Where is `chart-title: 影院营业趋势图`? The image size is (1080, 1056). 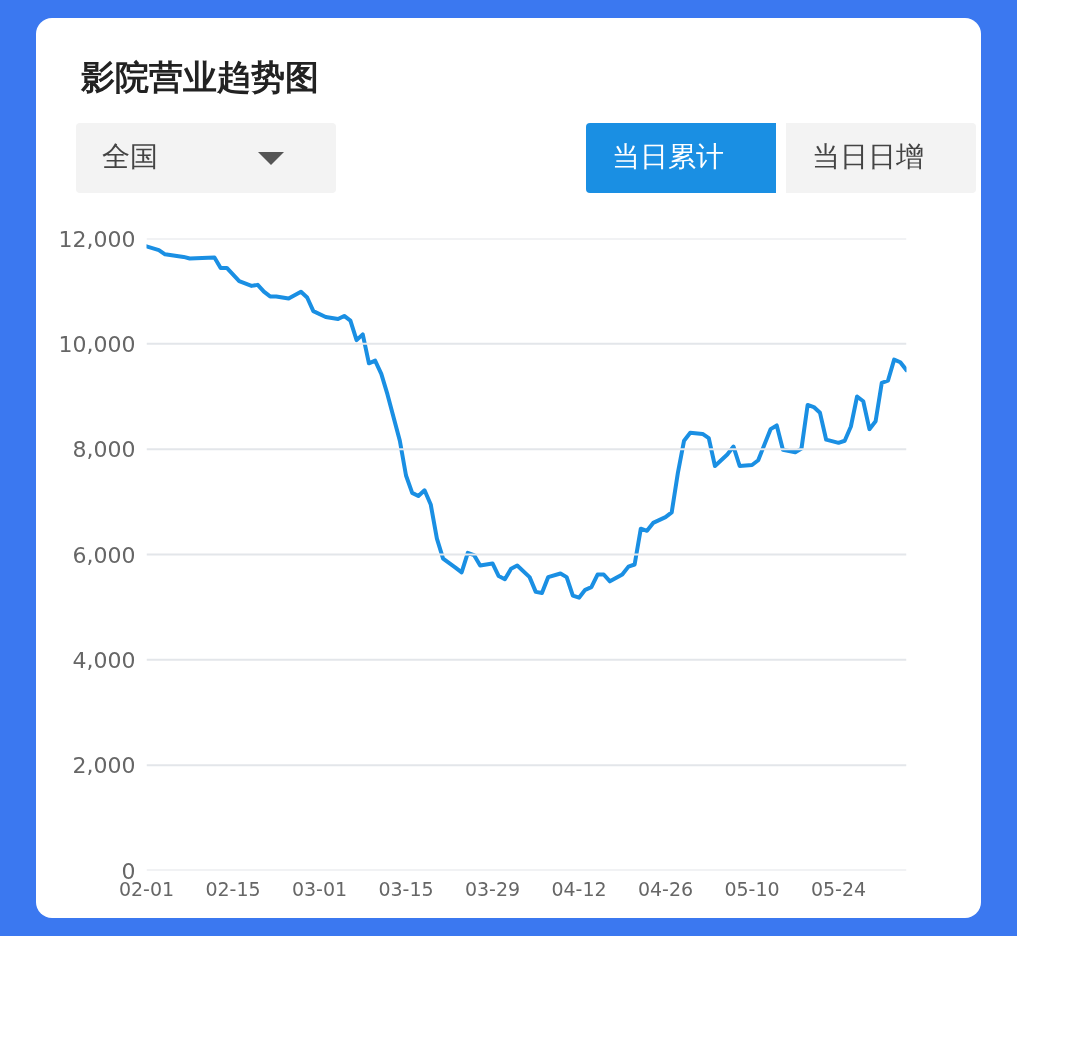 chart-title: 影院营业趋势图 is located at coordinates (200, 77).